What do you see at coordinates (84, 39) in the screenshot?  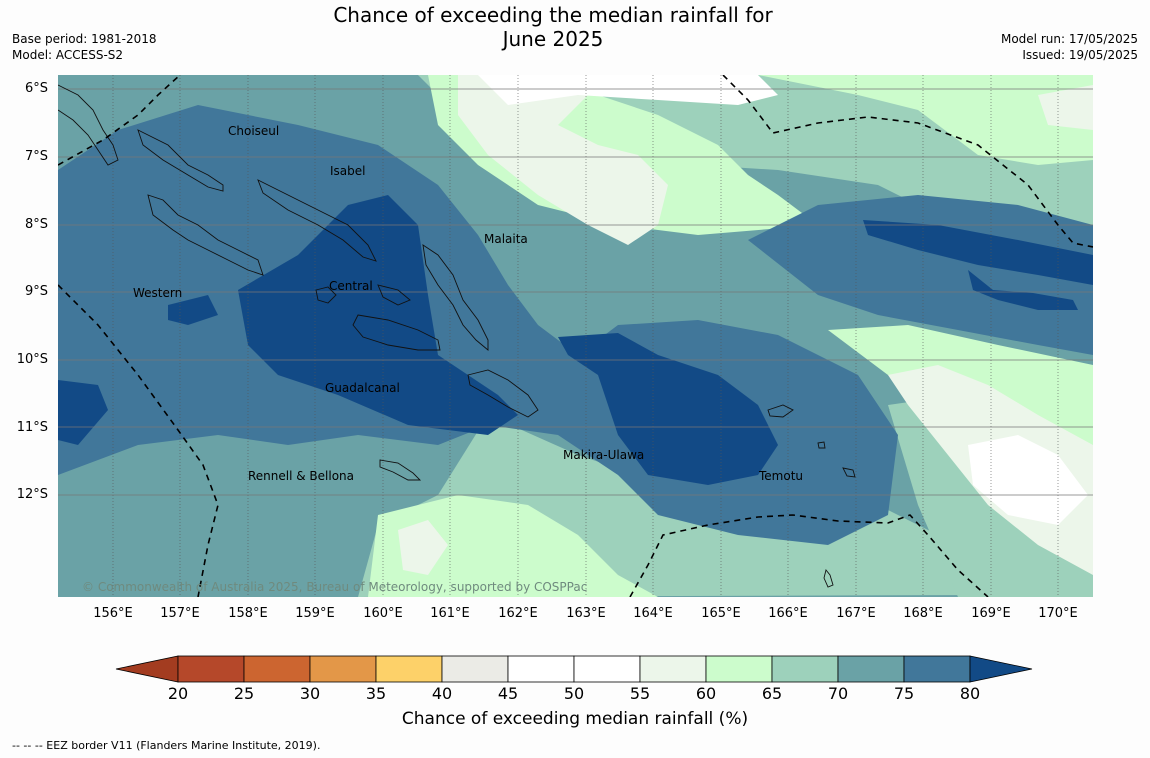 I see `base-period: Base period: 1981-2018` at bounding box center [84, 39].